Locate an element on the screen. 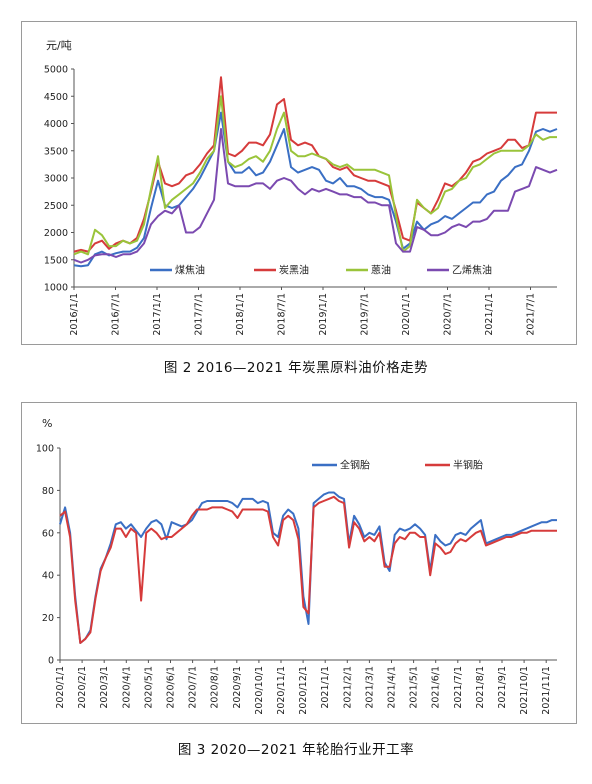 The image size is (592, 784). price-x-tick-label: 2021/7/1 is located at coordinates (531, 314).